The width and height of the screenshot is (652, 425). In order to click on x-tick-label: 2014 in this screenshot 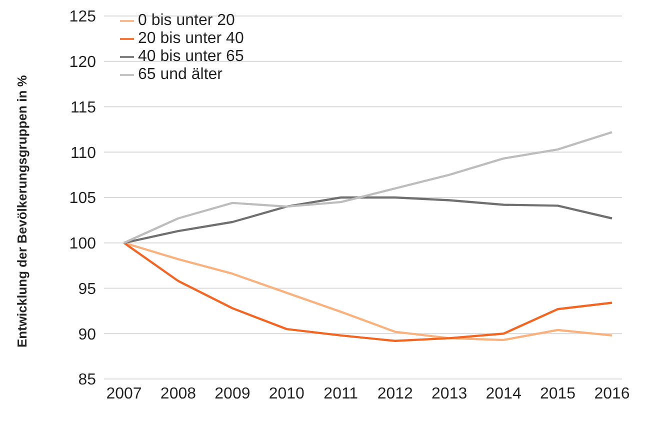, I will do `click(504, 393)`.